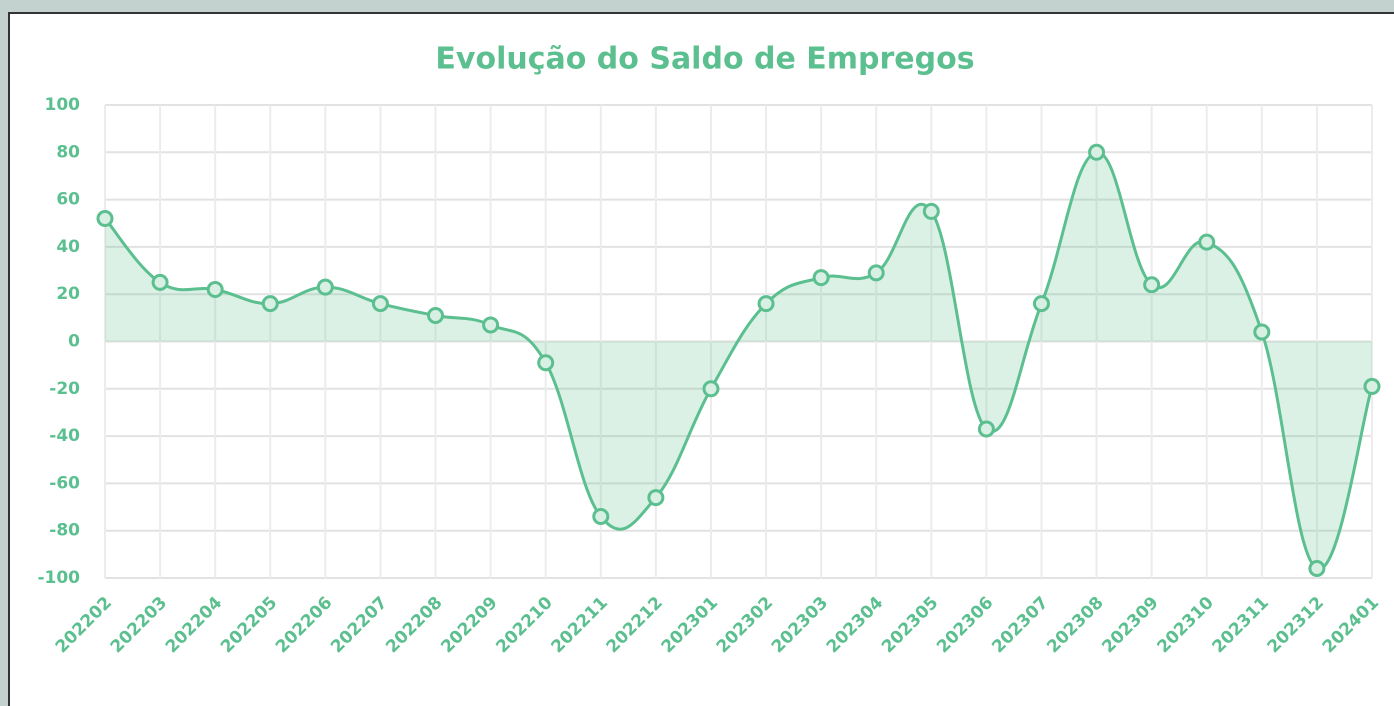 This screenshot has width=1394, height=706. I want to click on x-tick-label: 202306, so click(965, 625).